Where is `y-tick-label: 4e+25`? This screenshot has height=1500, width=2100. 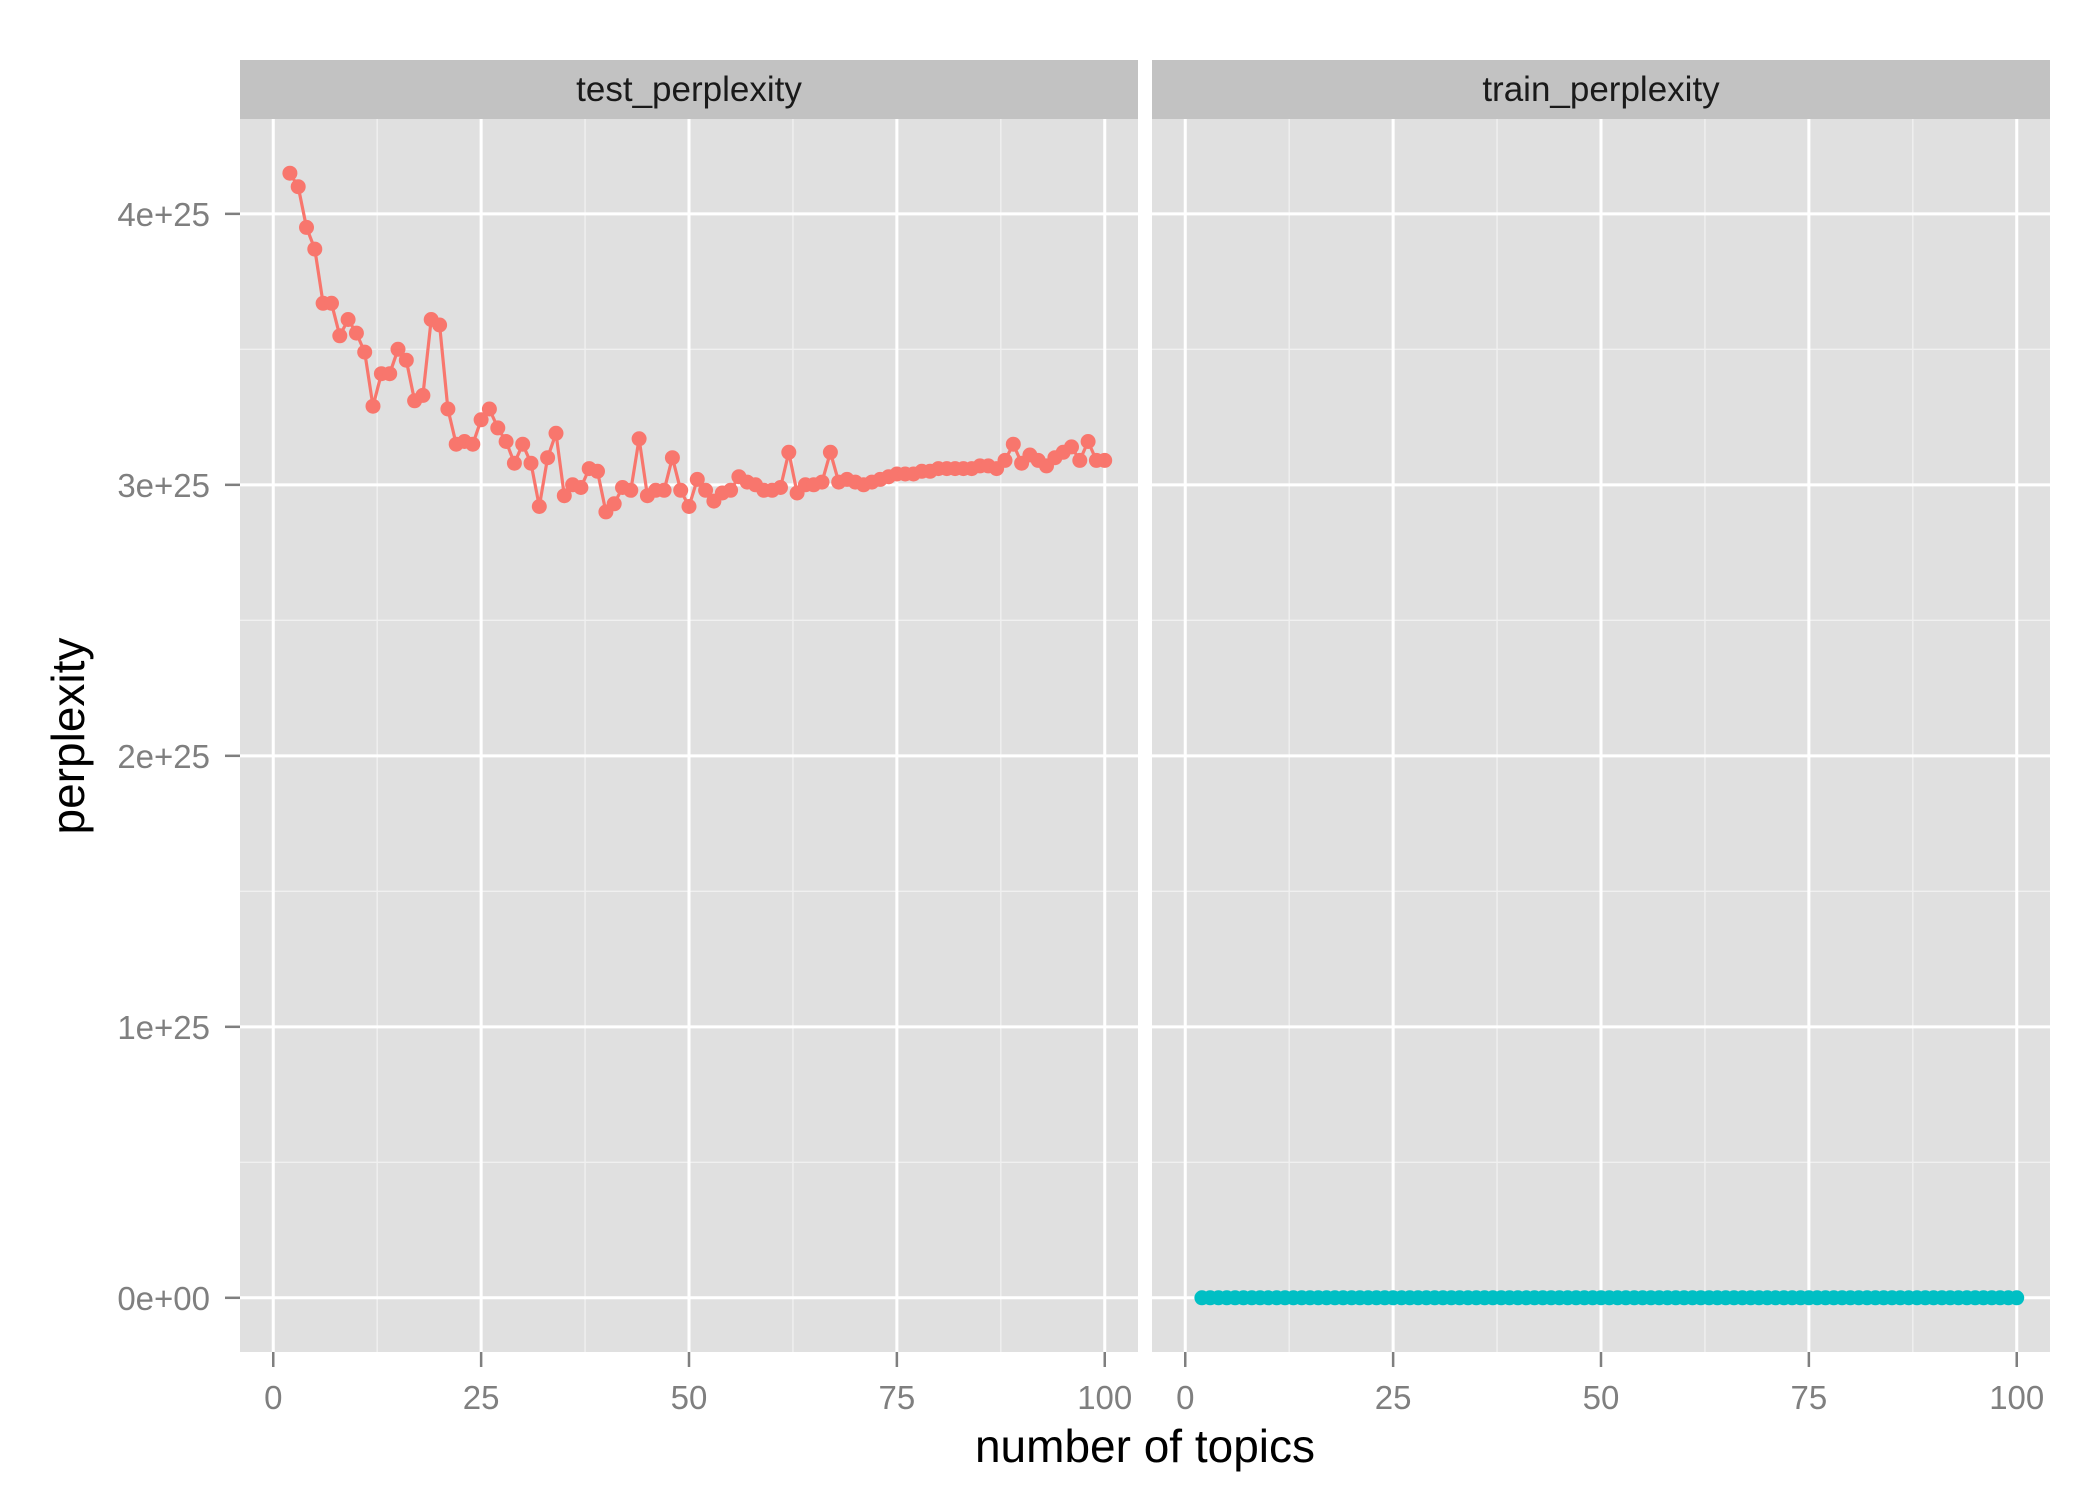
y-tick-label: 4e+25 is located at coordinates (163, 214).